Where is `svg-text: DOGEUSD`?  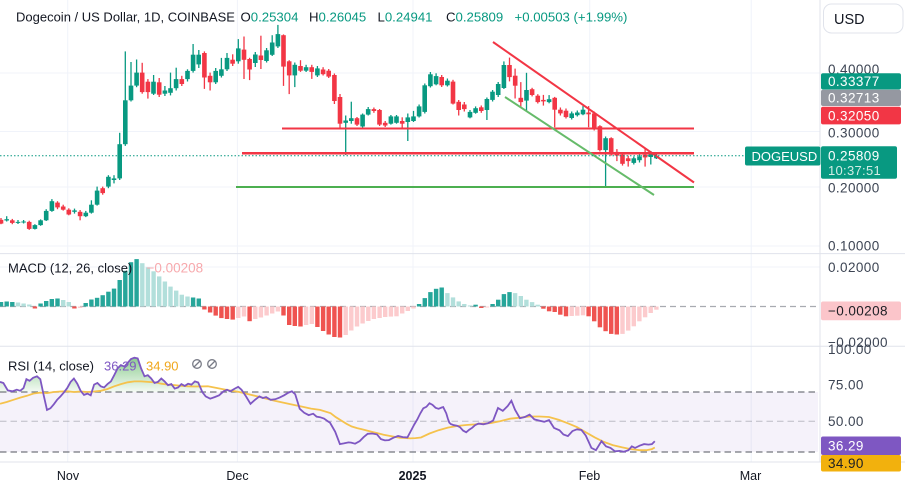
svg-text: DOGEUSD is located at coordinates (785, 156).